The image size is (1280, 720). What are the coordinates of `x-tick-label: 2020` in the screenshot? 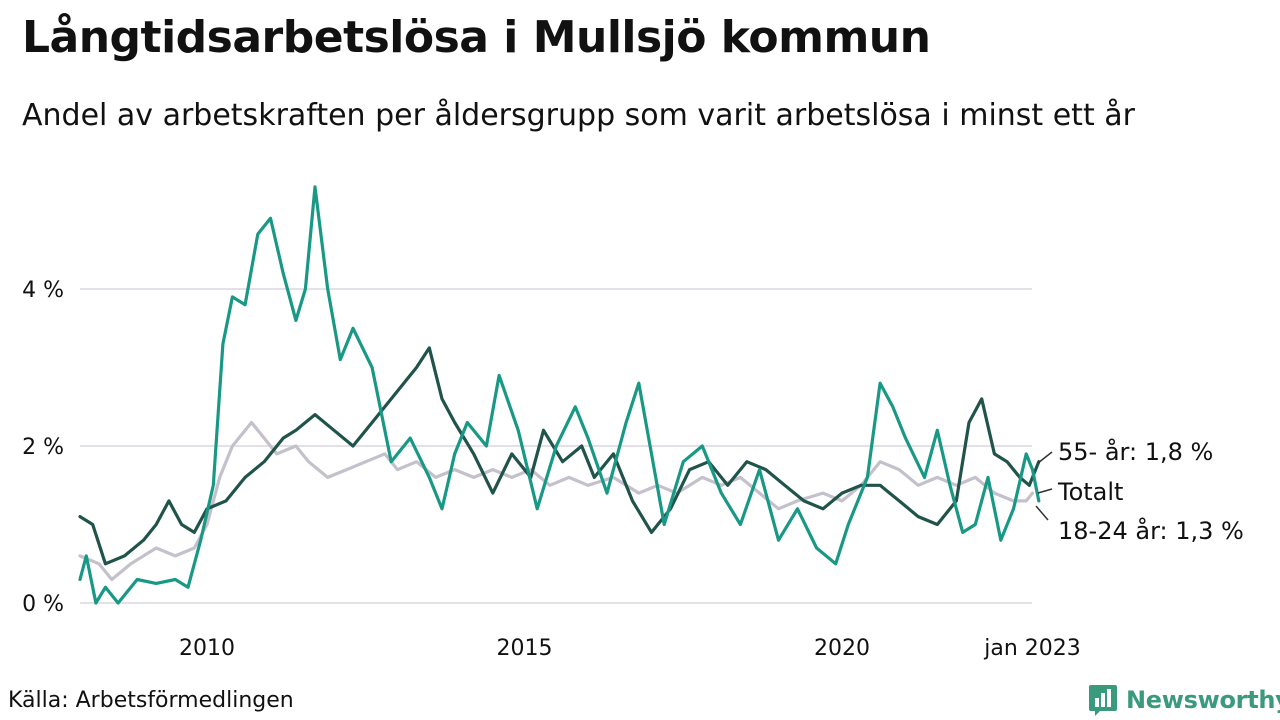 It's located at (842, 648).